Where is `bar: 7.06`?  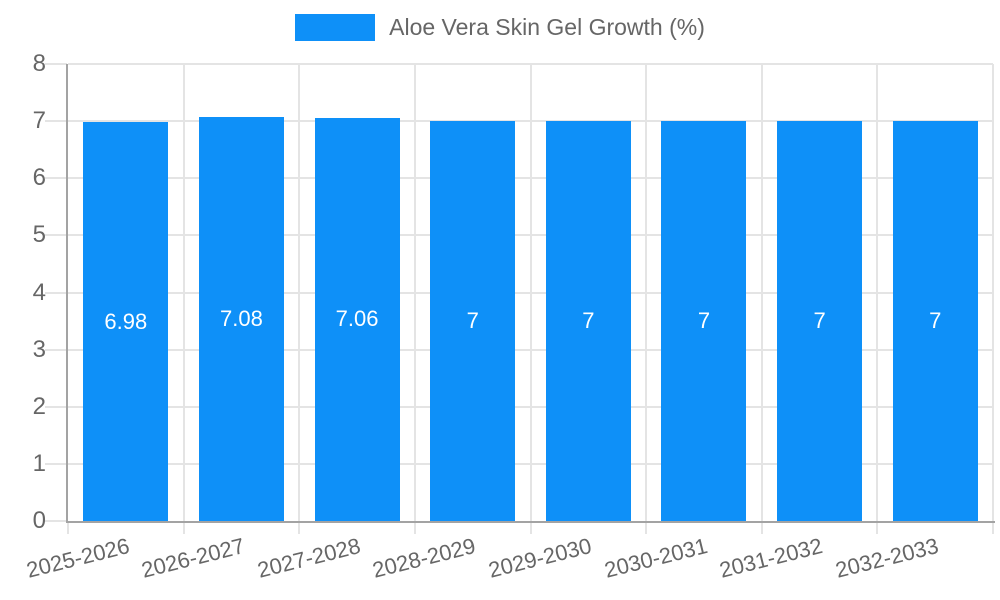
bar: 7.06 is located at coordinates (357, 319).